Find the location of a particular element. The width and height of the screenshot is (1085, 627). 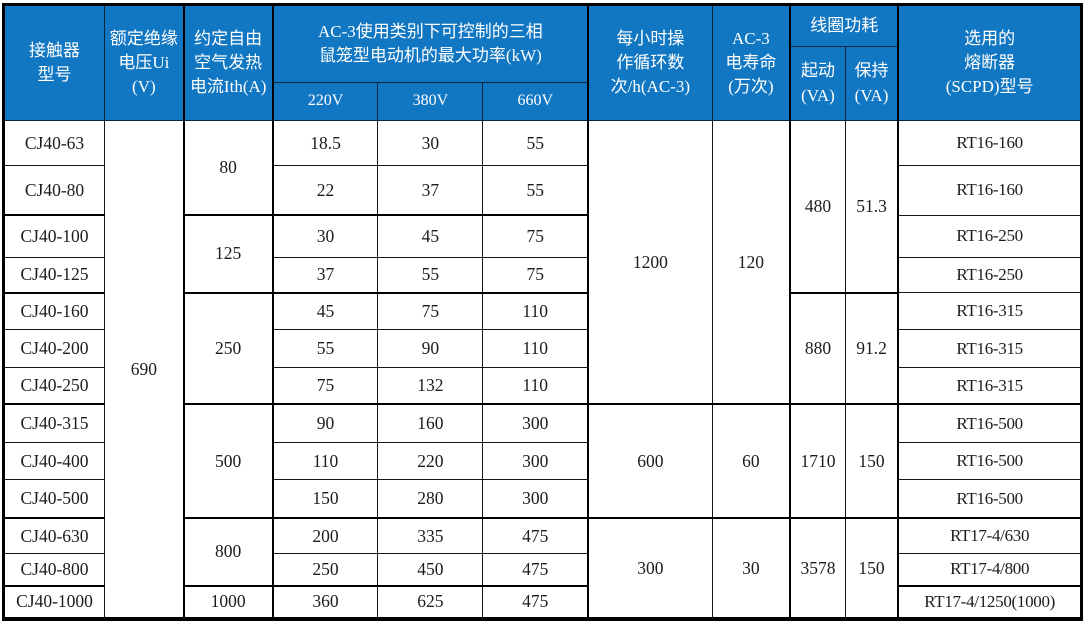

ith-cell: 125 is located at coordinates (228, 254).